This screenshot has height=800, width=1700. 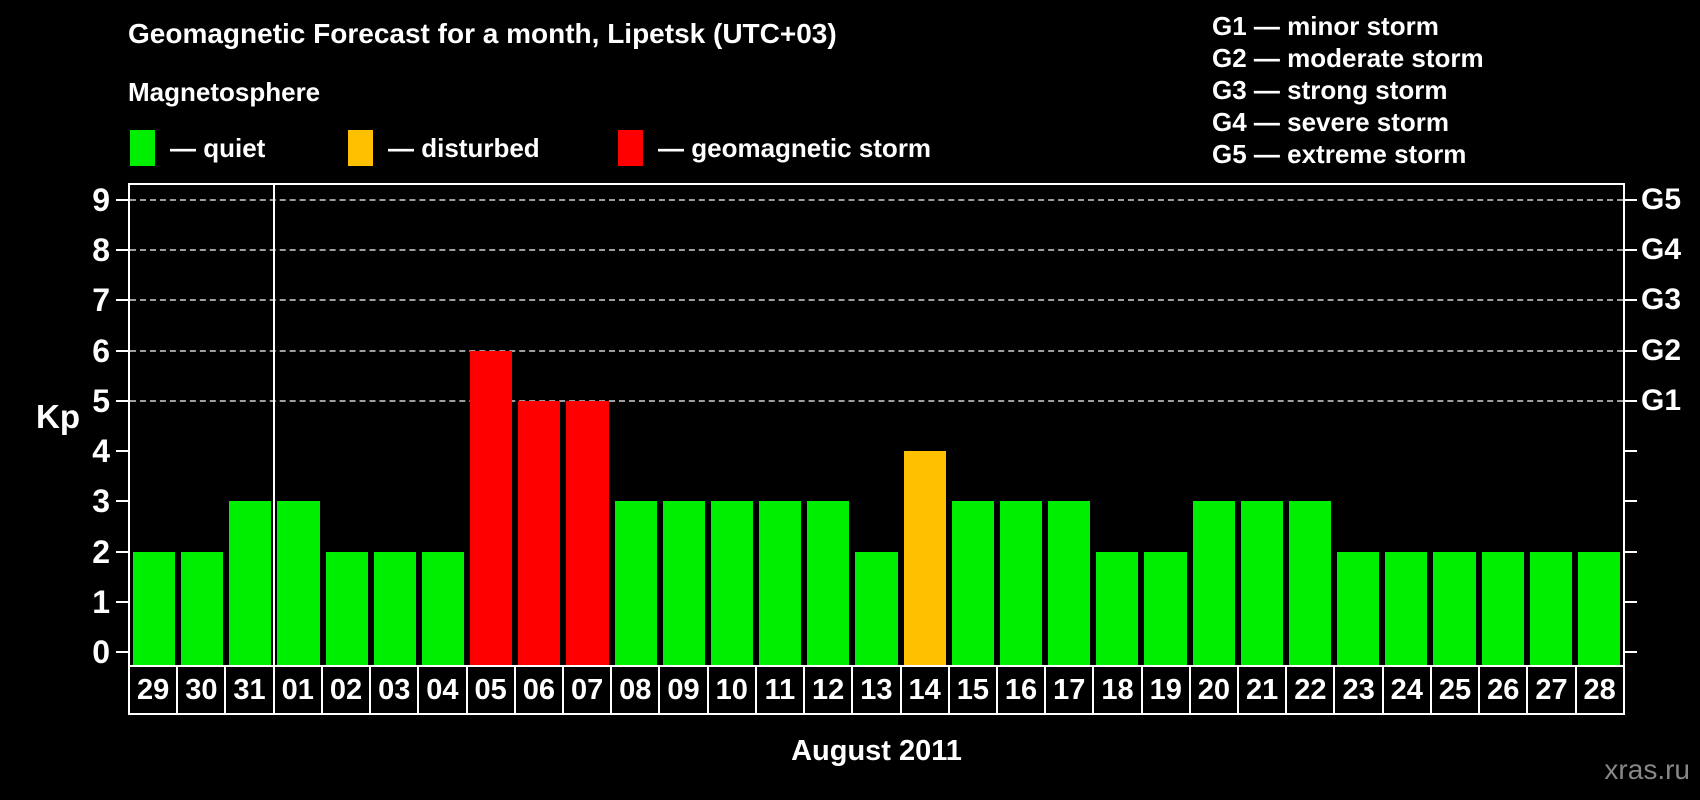 I want to click on y-axis-label-4: 4, so click(x=101, y=451).